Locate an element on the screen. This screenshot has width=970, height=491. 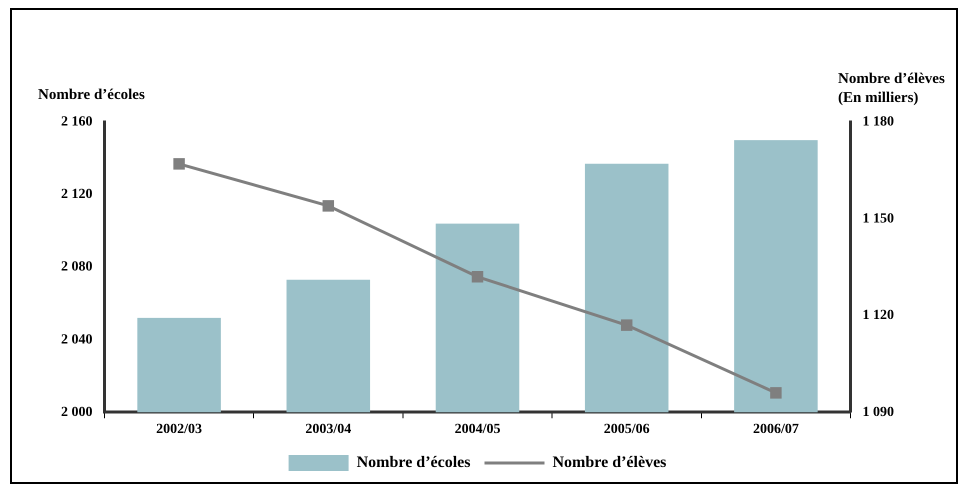
x-tick-label: 2004/05 is located at coordinates (477, 430).